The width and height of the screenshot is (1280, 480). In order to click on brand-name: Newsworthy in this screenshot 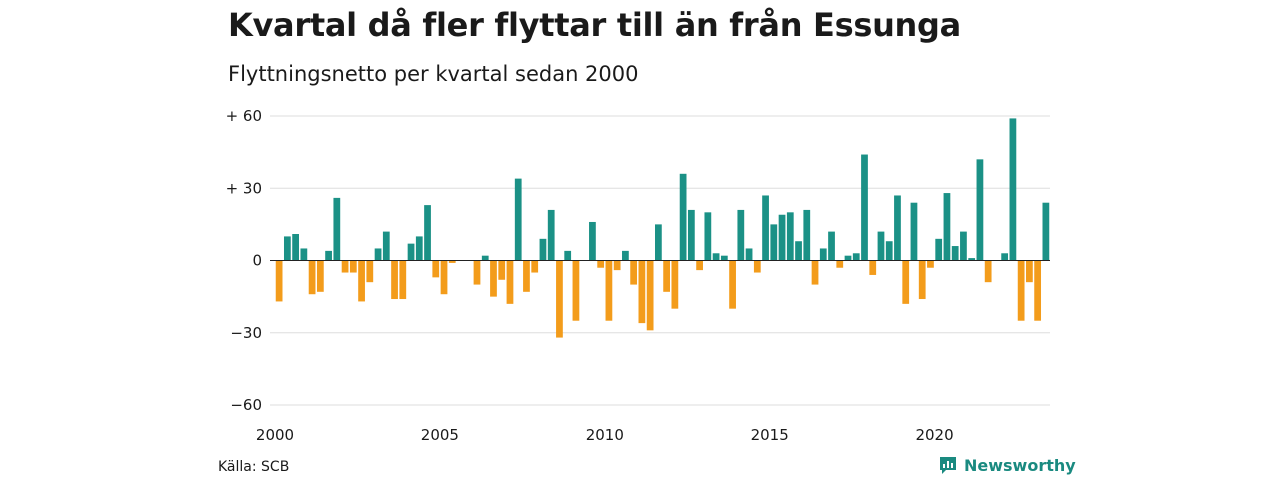, I will do `click(1020, 465)`.